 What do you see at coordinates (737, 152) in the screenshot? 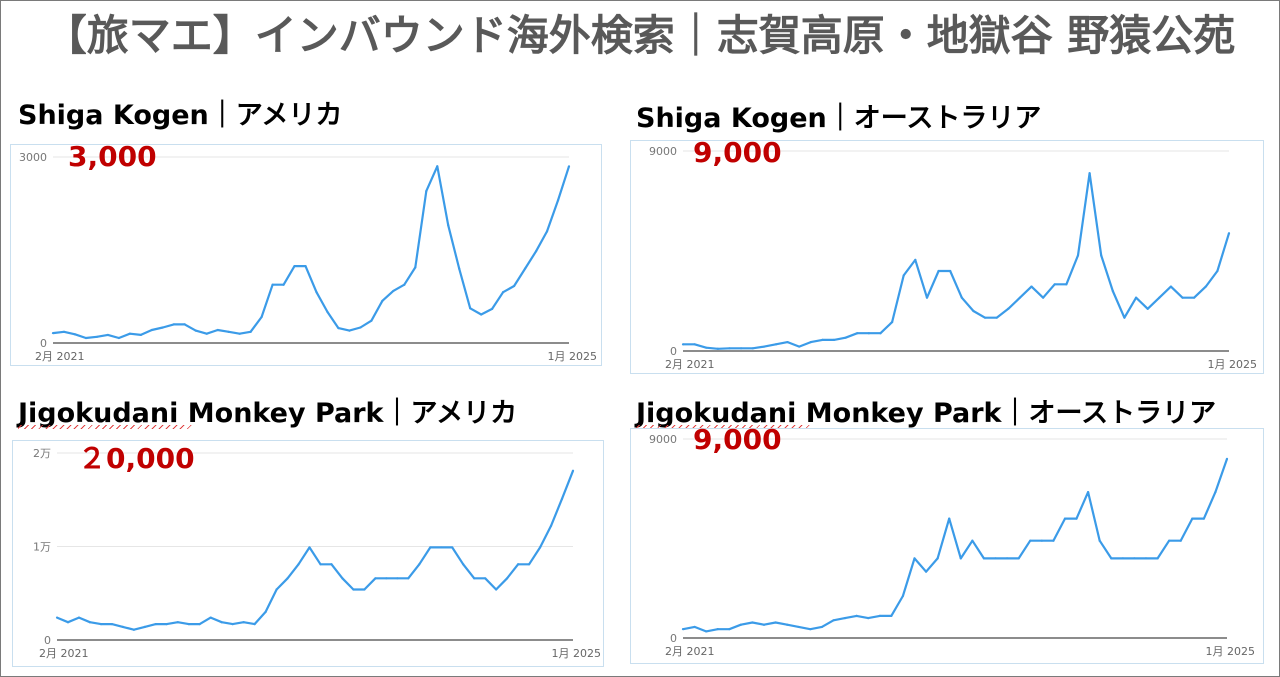
I see `highlight-shiga-au: 9,000` at bounding box center [737, 152].